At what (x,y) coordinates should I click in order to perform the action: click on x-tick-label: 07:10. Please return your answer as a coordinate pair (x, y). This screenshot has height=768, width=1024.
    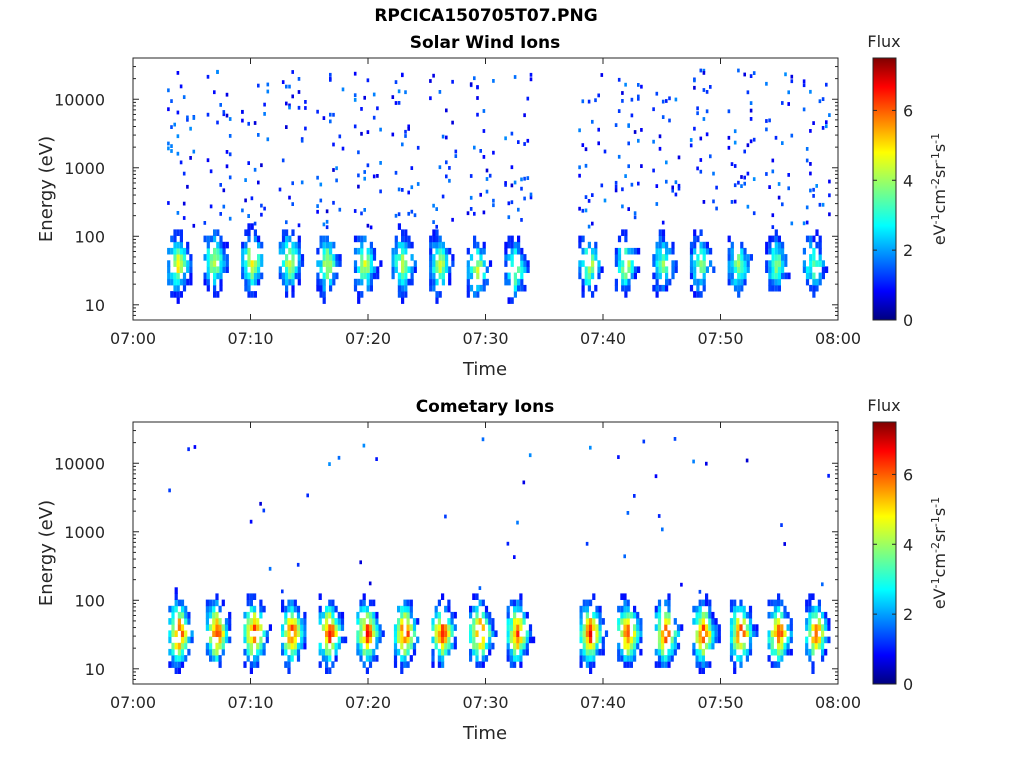
    Looking at the image, I should click on (250, 702).